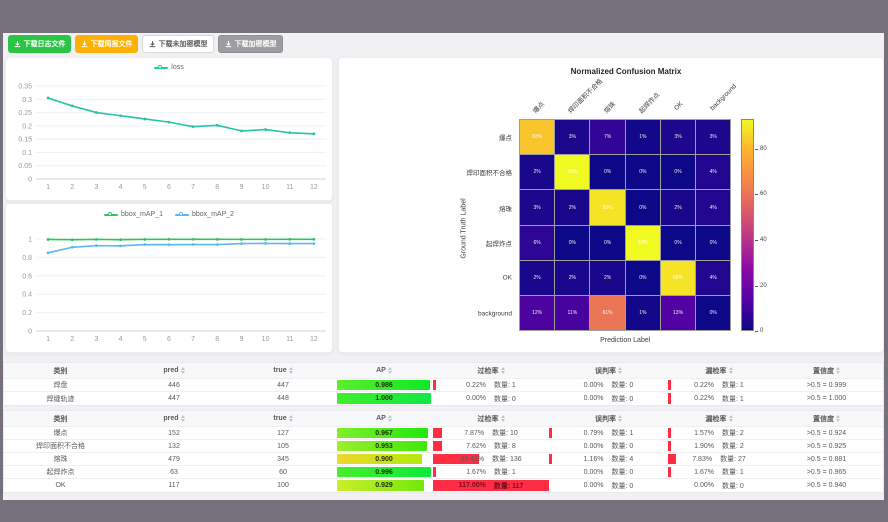 The image size is (888, 522). What do you see at coordinates (678, 137) in the screenshot?
I see `heatmap-cell: 3%` at bounding box center [678, 137].